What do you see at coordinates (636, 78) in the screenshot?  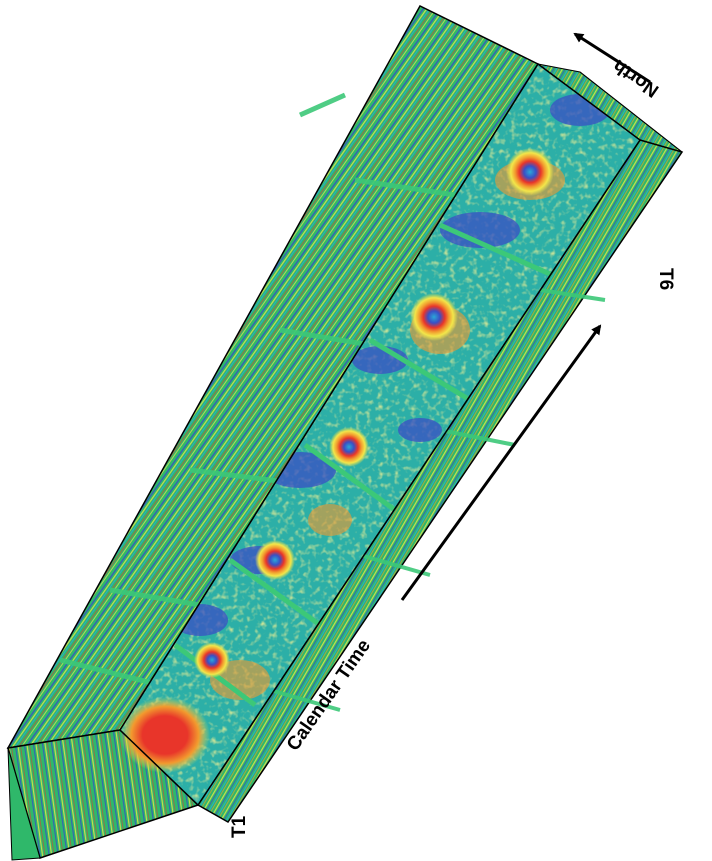 I see `north-label: North` at bounding box center [636, 78].